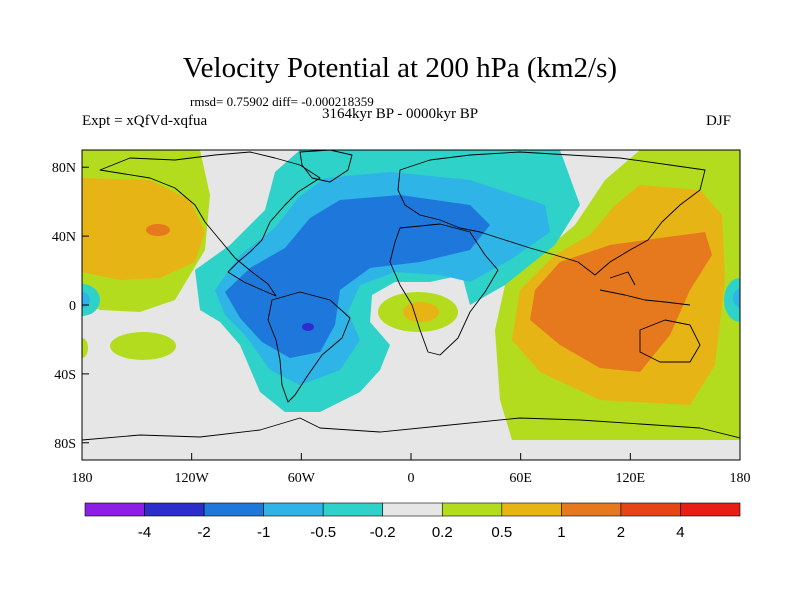  What do you see at coordinates (309, 347) in the screenshot?
I see `coastline-south-america` at bounding box center [309, 347].